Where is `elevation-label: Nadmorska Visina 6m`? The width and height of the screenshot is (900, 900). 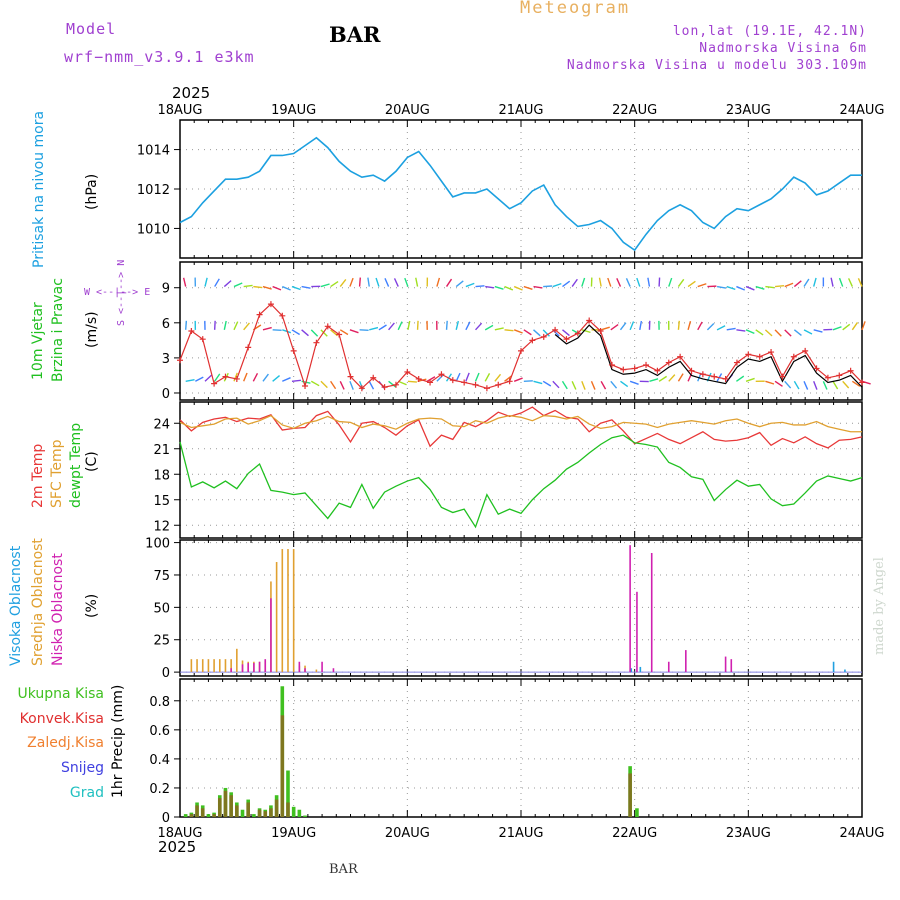
elevation-label: Nadmorska Visina 6m is located at coordinates (783, 48).